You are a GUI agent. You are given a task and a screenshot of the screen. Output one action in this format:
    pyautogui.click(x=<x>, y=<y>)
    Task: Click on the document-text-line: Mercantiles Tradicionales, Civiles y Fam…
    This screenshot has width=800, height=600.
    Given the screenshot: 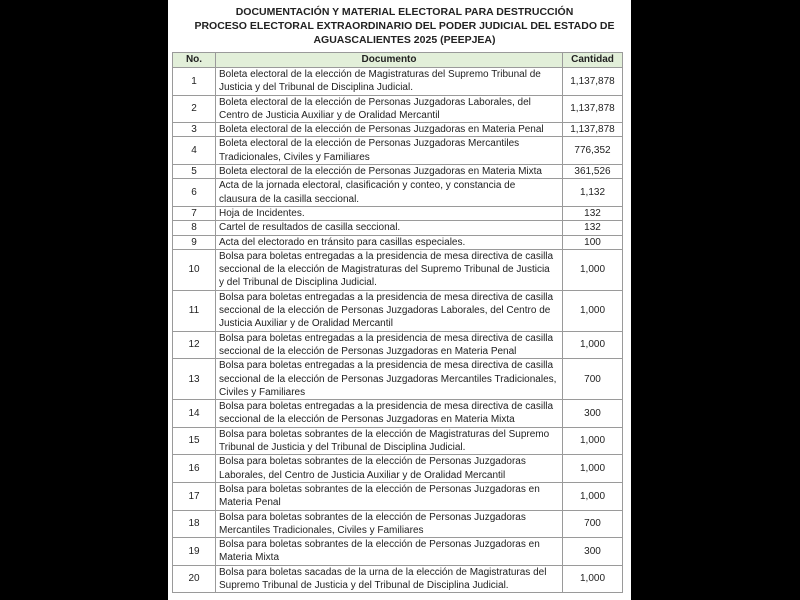 What is the action you would take?
    pyautogui.click(x=321, y=530)
    